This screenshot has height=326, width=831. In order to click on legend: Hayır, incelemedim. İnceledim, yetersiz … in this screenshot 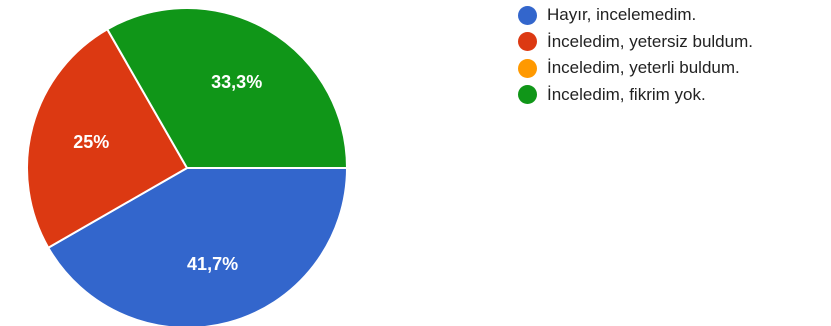, I will do `click(635, 57)`.